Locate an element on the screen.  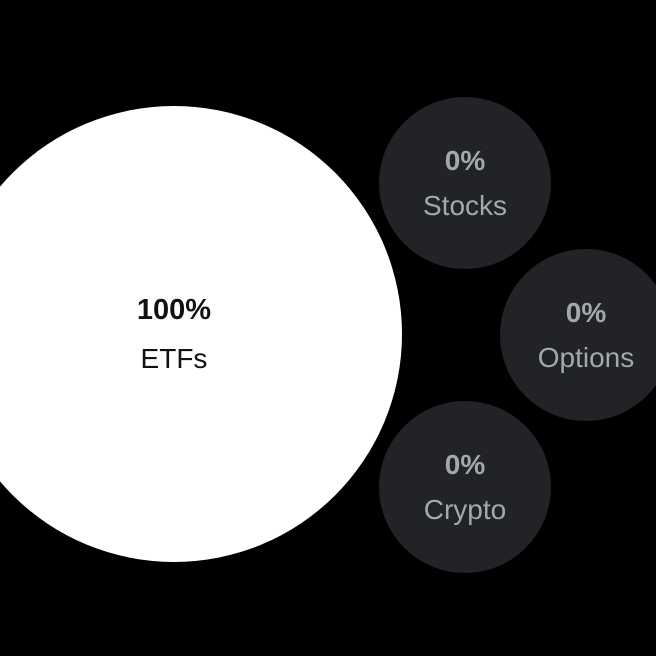
stocks-bubble: 0% Stocks is located at coordinates (465, 183).